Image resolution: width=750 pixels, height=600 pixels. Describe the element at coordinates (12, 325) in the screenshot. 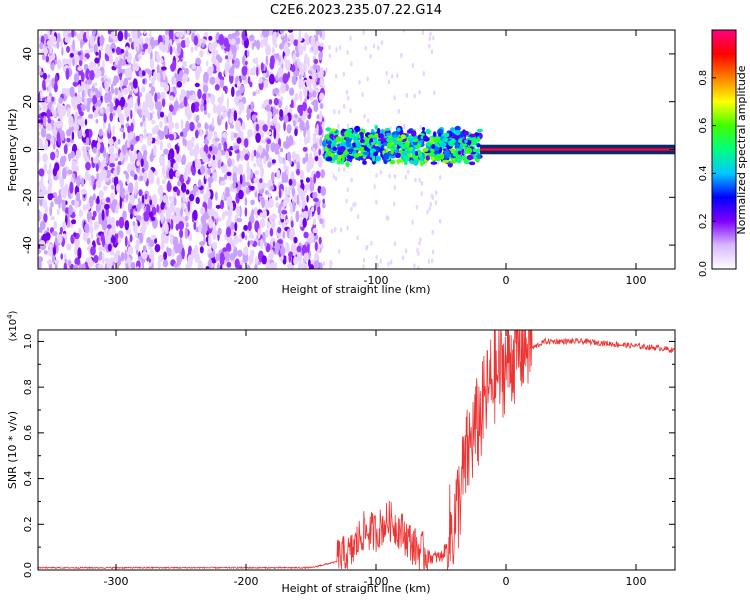

I see `snr-scale-annotation: (x104)` at that location.